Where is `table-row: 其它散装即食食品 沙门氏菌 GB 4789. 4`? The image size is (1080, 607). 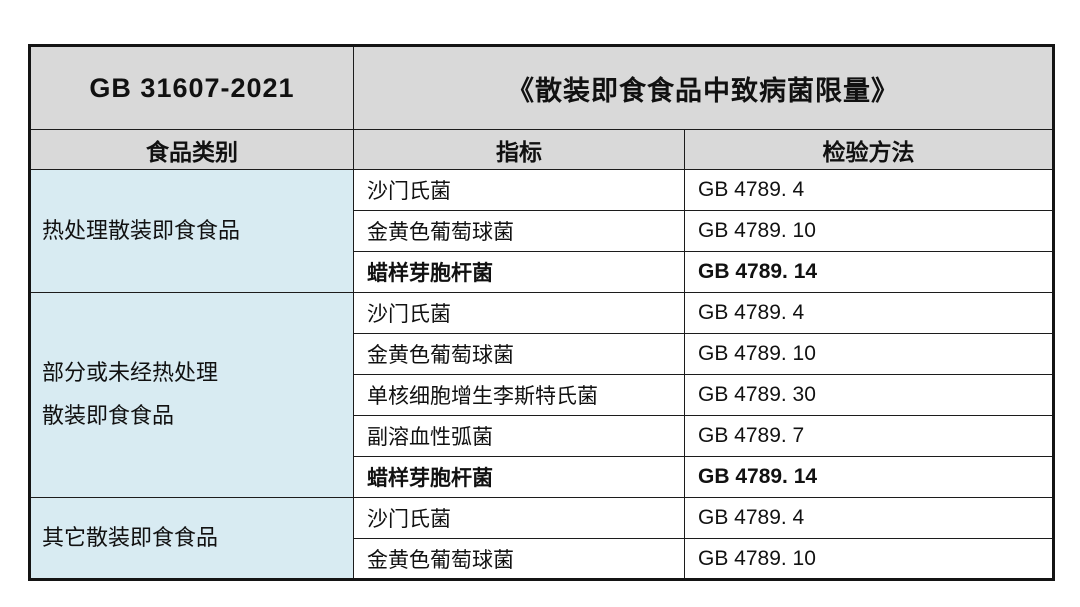 table-row: 其它散装即食食品 沙门氏菌 GB 4789. 4 is located at coordinates (541, 538).